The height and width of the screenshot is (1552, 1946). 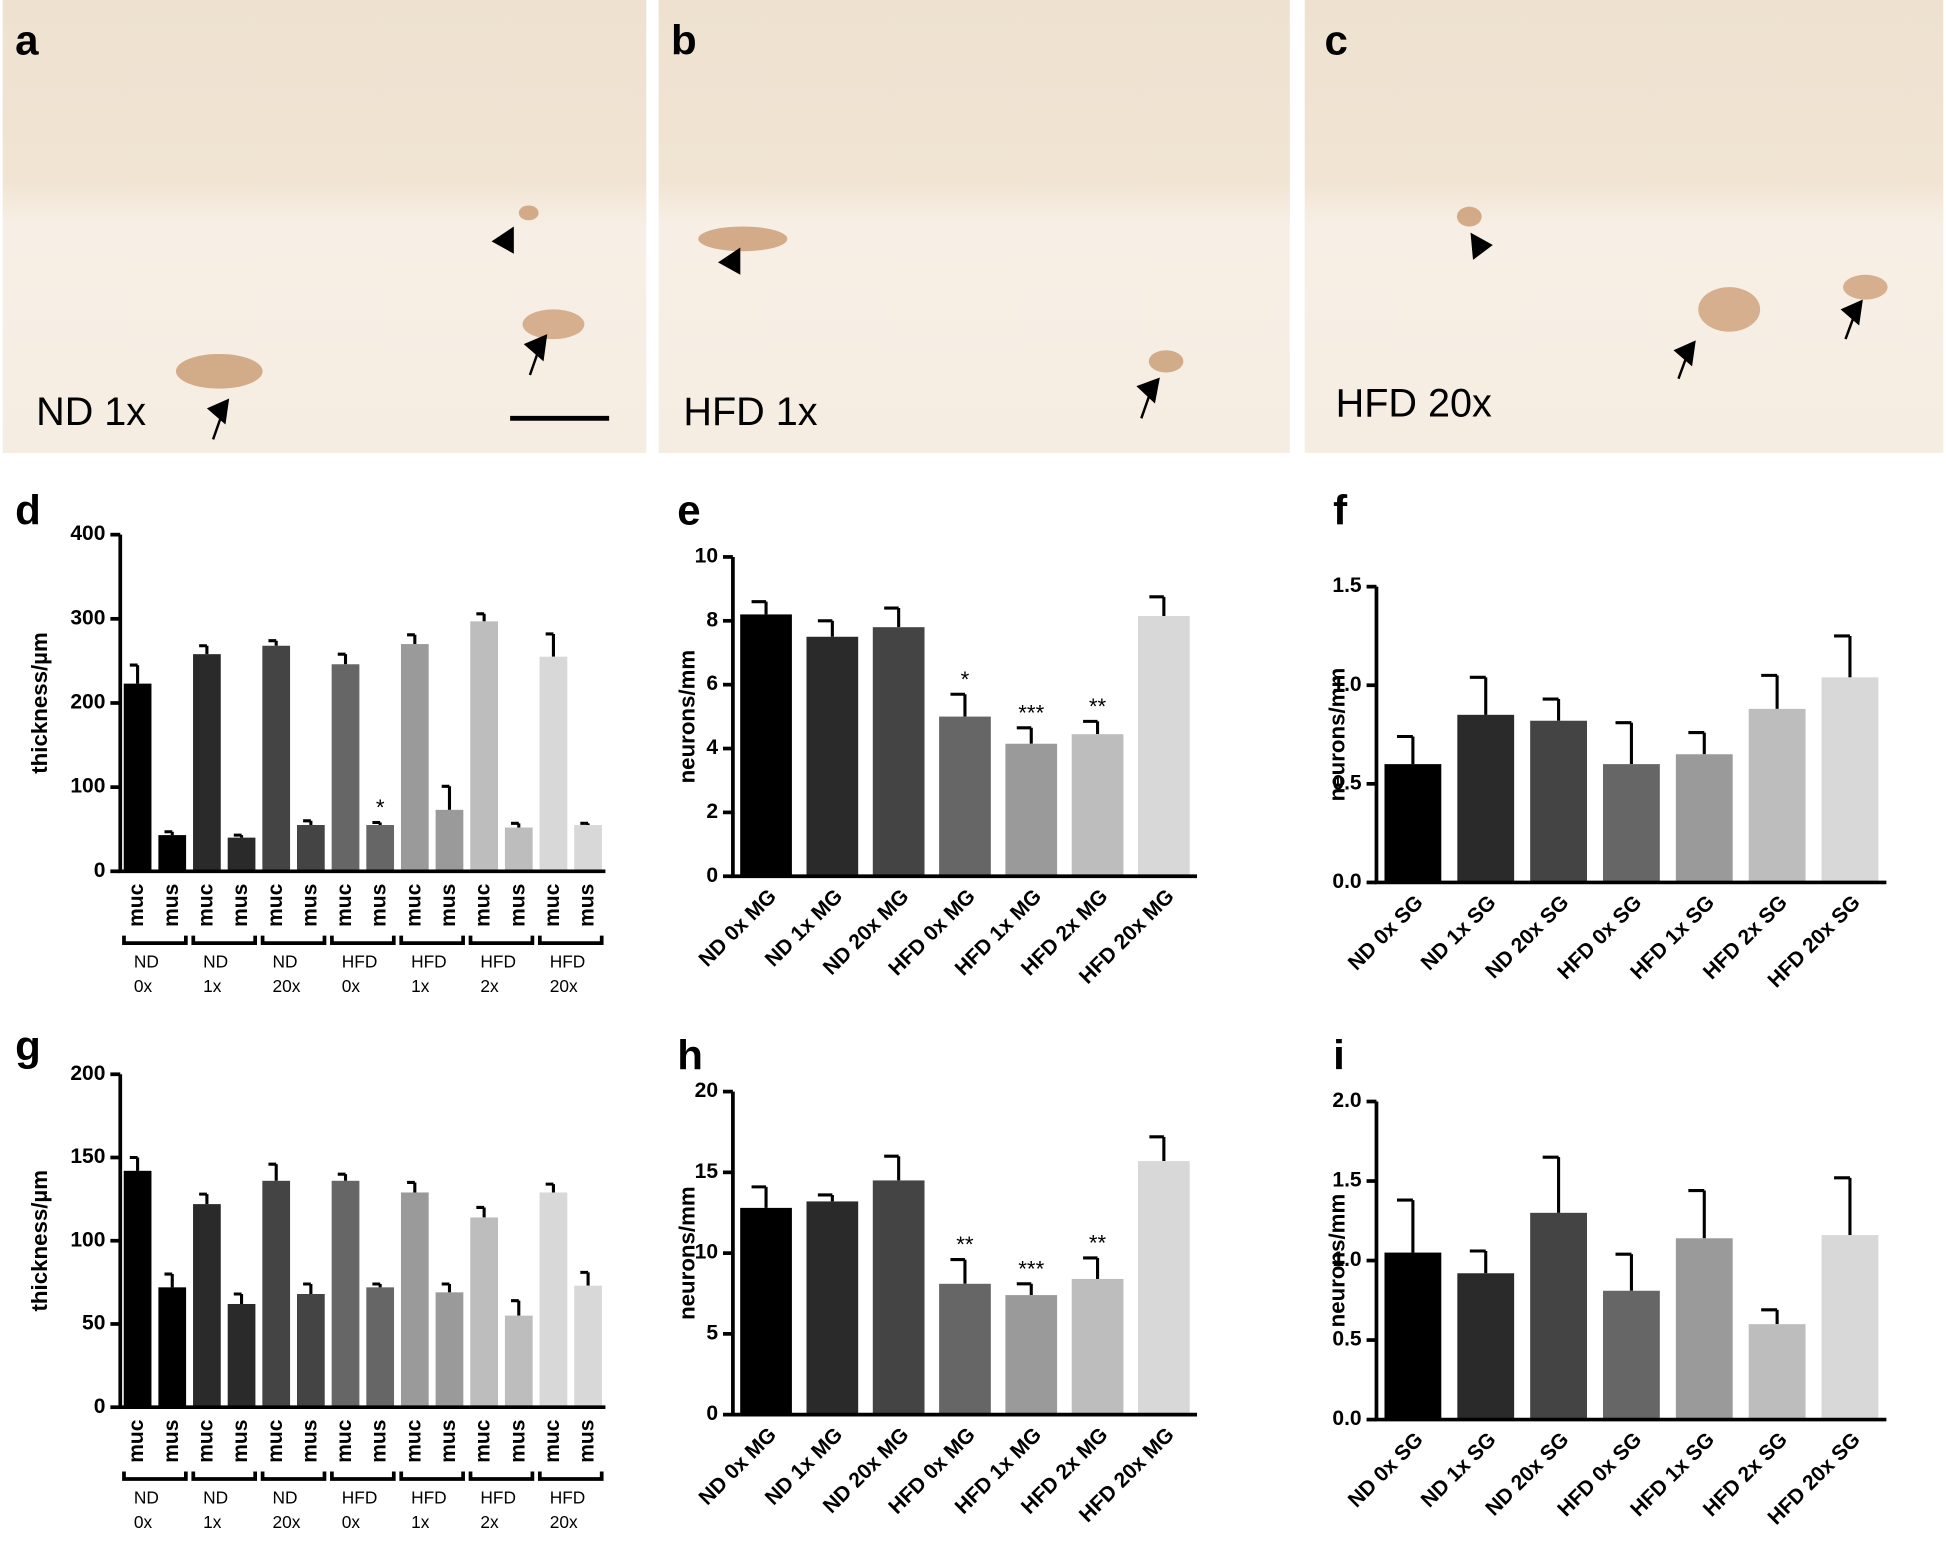 What do you see at coordinates (712, 747) in the screenshot?
I see `y-tick-label: 4` at bounding box center [712, 747].